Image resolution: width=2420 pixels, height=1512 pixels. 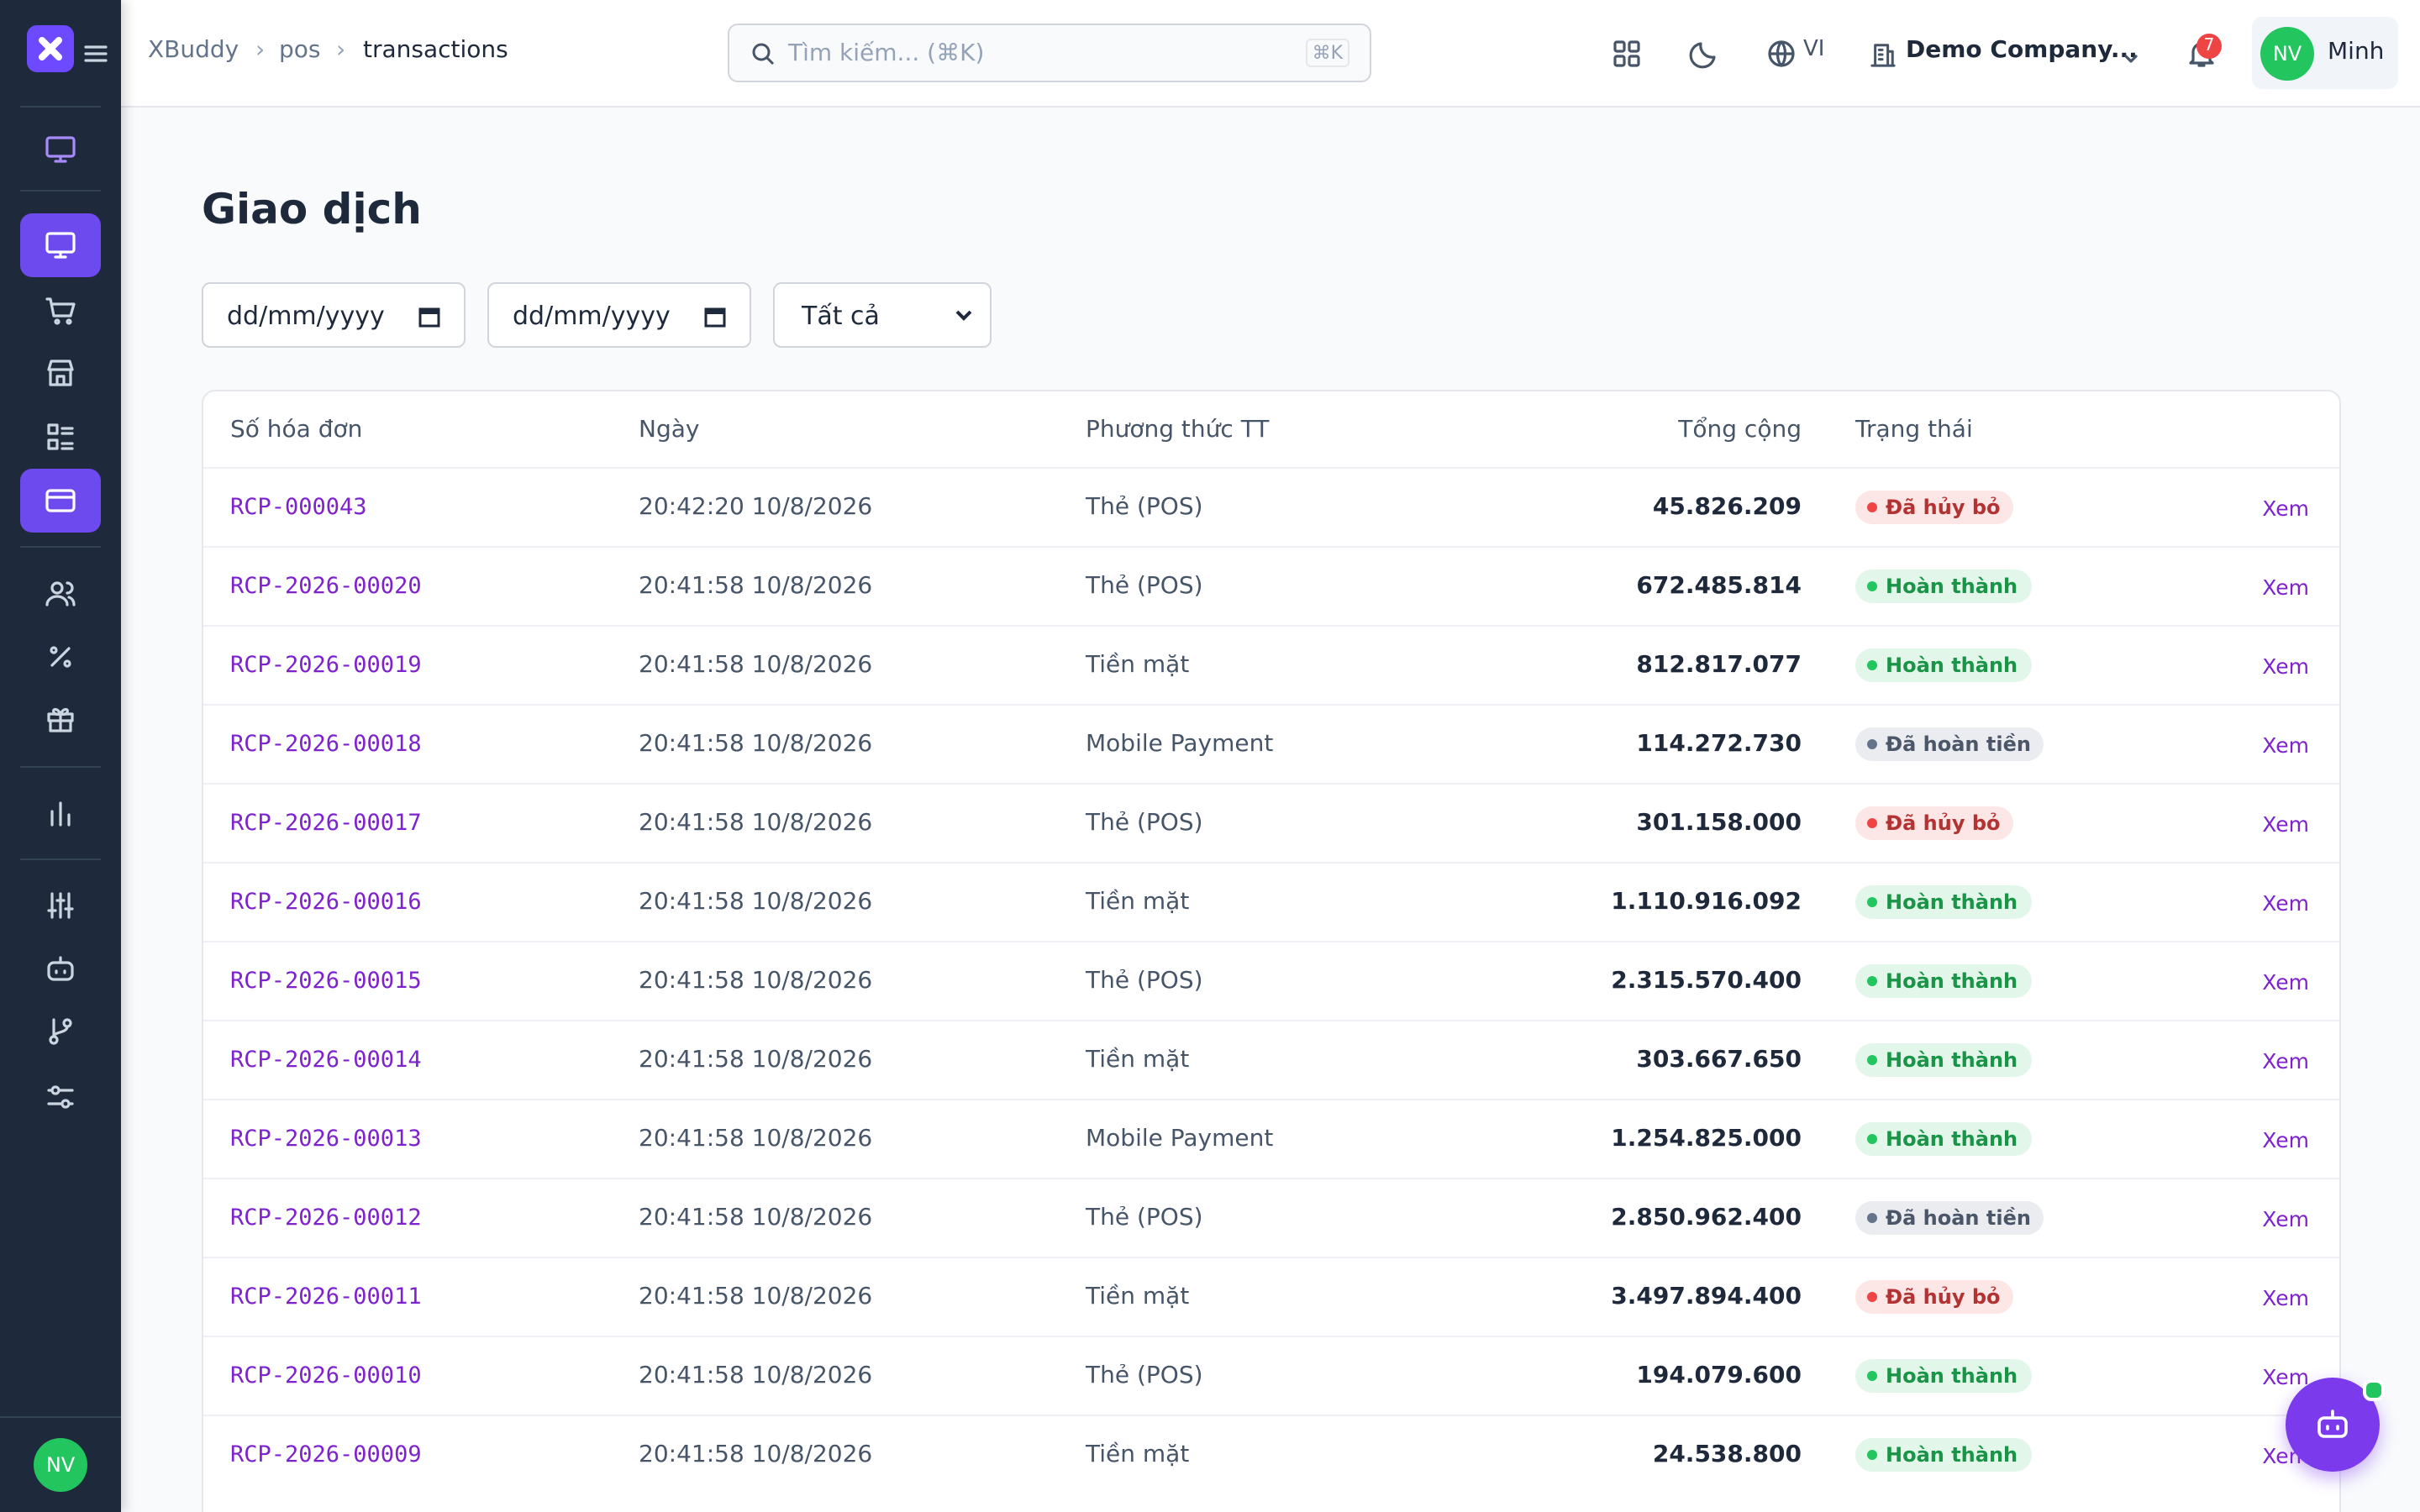 What do you see at coordinates (326, 823) in the screenshot?
I see `invoice-id: RCP-2026-00017` at bounding box center [326, 823].